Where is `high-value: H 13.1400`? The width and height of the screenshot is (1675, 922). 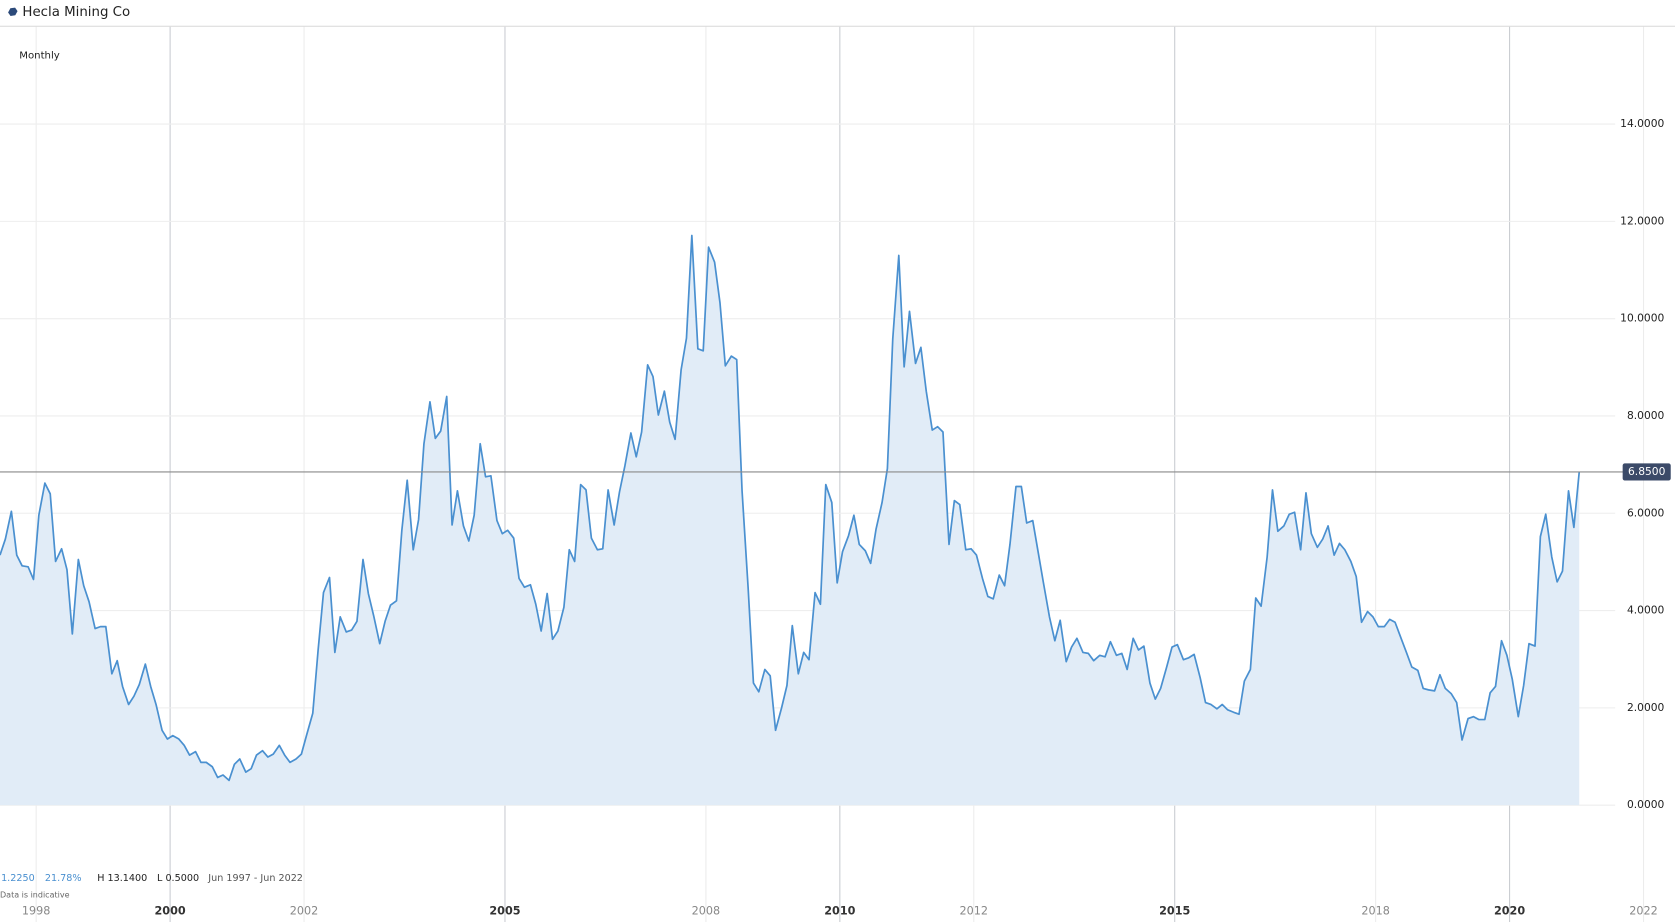 high-value: H 13.1400 is located at coordinates (122, 878).